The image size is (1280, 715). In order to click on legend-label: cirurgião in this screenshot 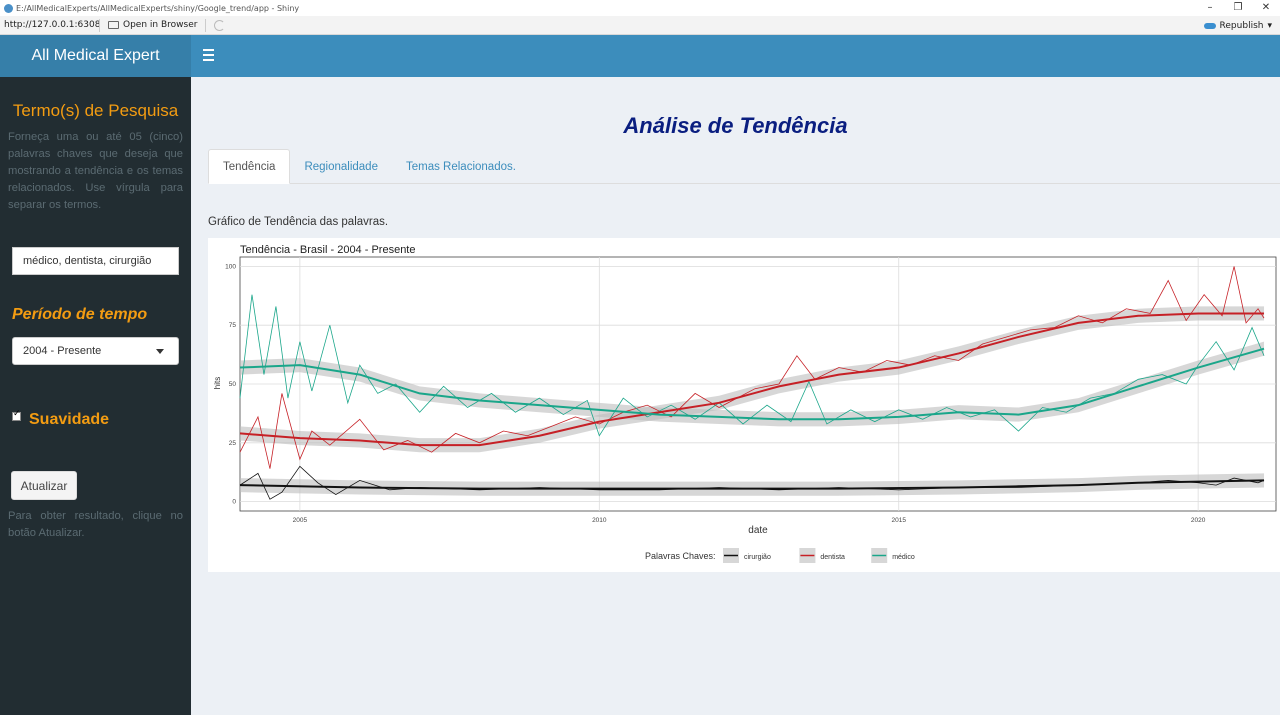, I will do `click(757, 557)`.